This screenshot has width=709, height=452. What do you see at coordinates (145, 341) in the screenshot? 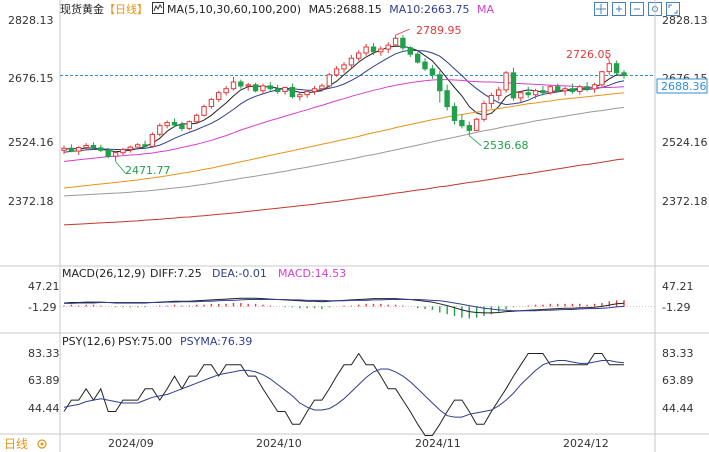
I see `psy-value: PSY:75.00` at bounding box center [145, 341].